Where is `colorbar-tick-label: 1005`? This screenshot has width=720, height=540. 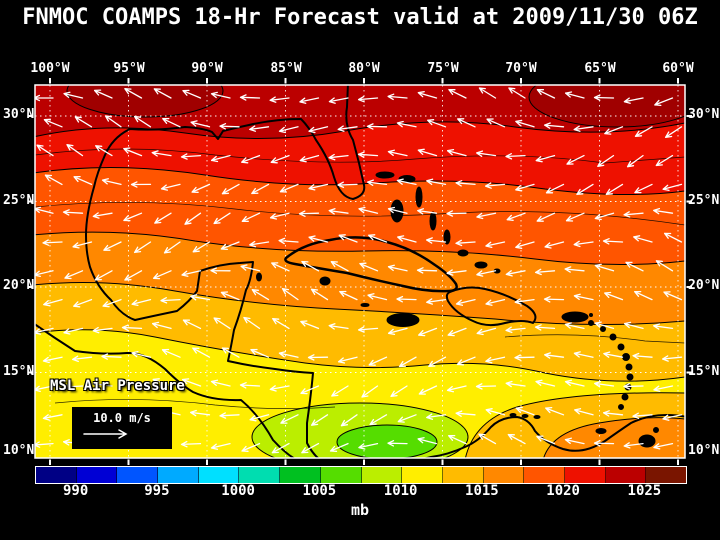 colorbar-tick-label: 1005 is located at coordinates (319, 491).